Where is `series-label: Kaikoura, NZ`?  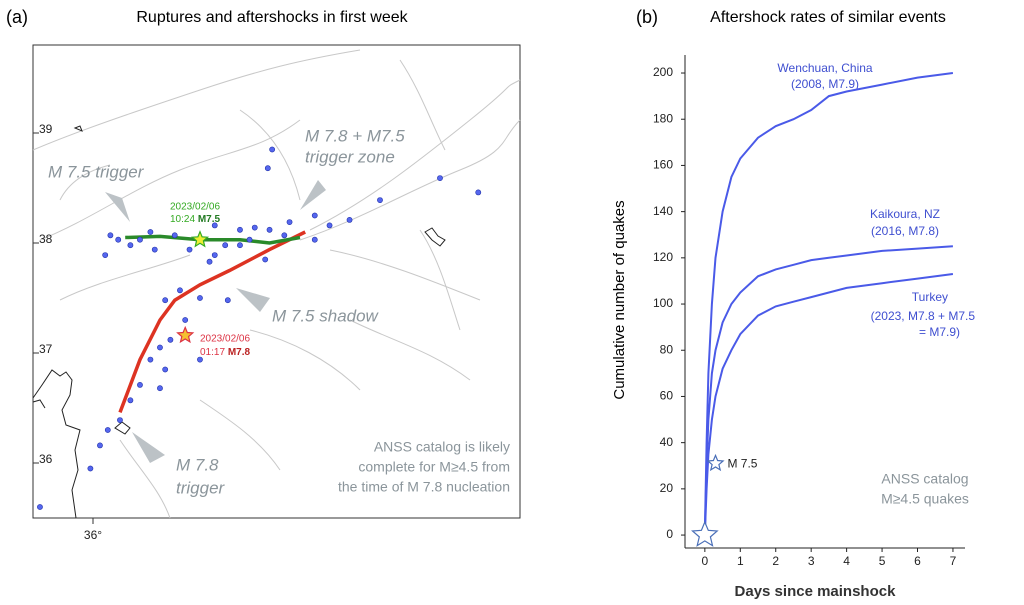
series-label: Kaikoura, NZ is located at coordinates (905, 214).